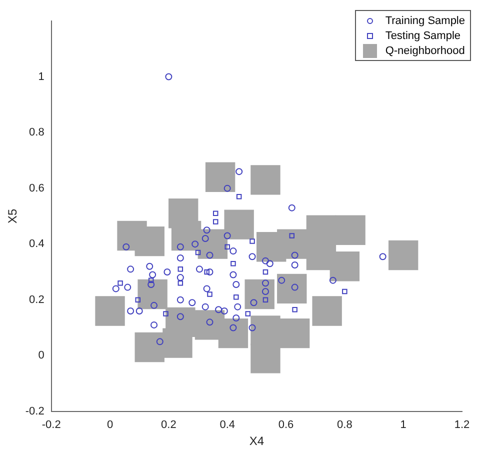 The width and height of the screenshot is (483, 451). I want to click on y-tick-label: 0, so click(41, 356).